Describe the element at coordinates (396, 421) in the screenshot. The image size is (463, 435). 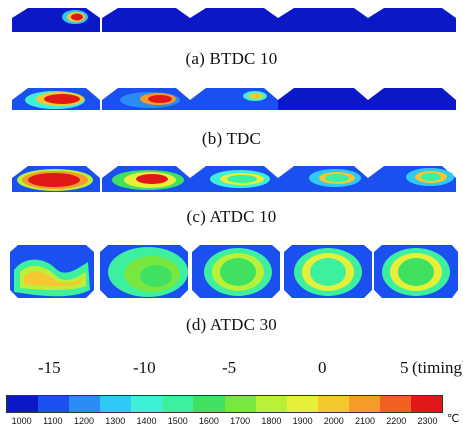
I see `colorbar-tick-label: 2200` at that location.